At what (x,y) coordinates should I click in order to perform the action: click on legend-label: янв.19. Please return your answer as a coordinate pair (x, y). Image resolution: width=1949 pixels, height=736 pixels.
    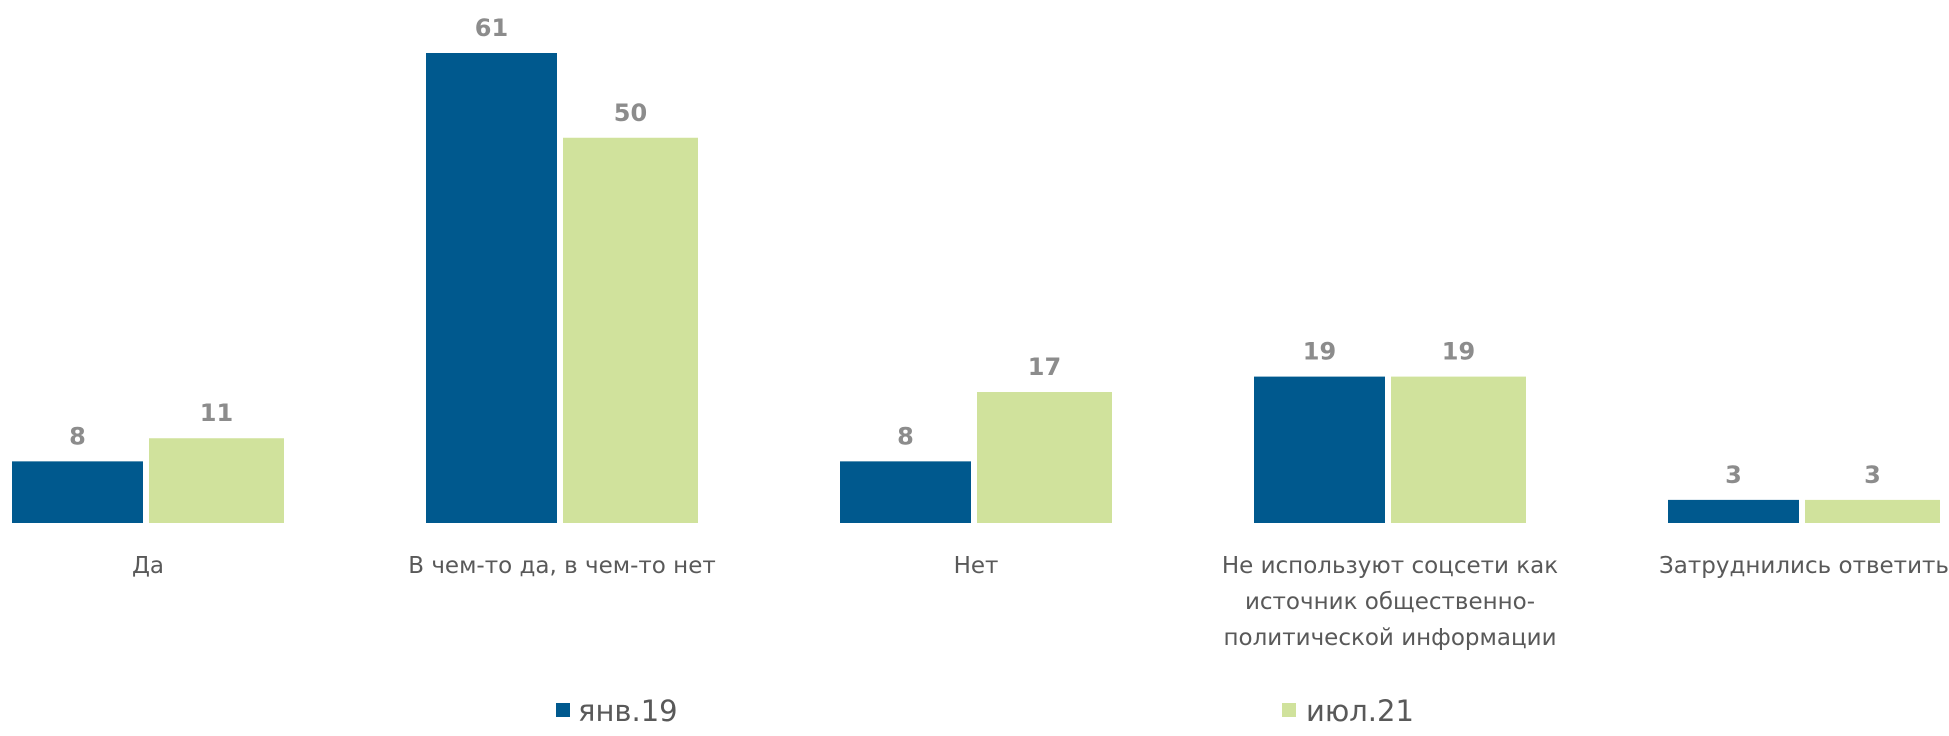
    Looking at the image, I should click on (628, 711).